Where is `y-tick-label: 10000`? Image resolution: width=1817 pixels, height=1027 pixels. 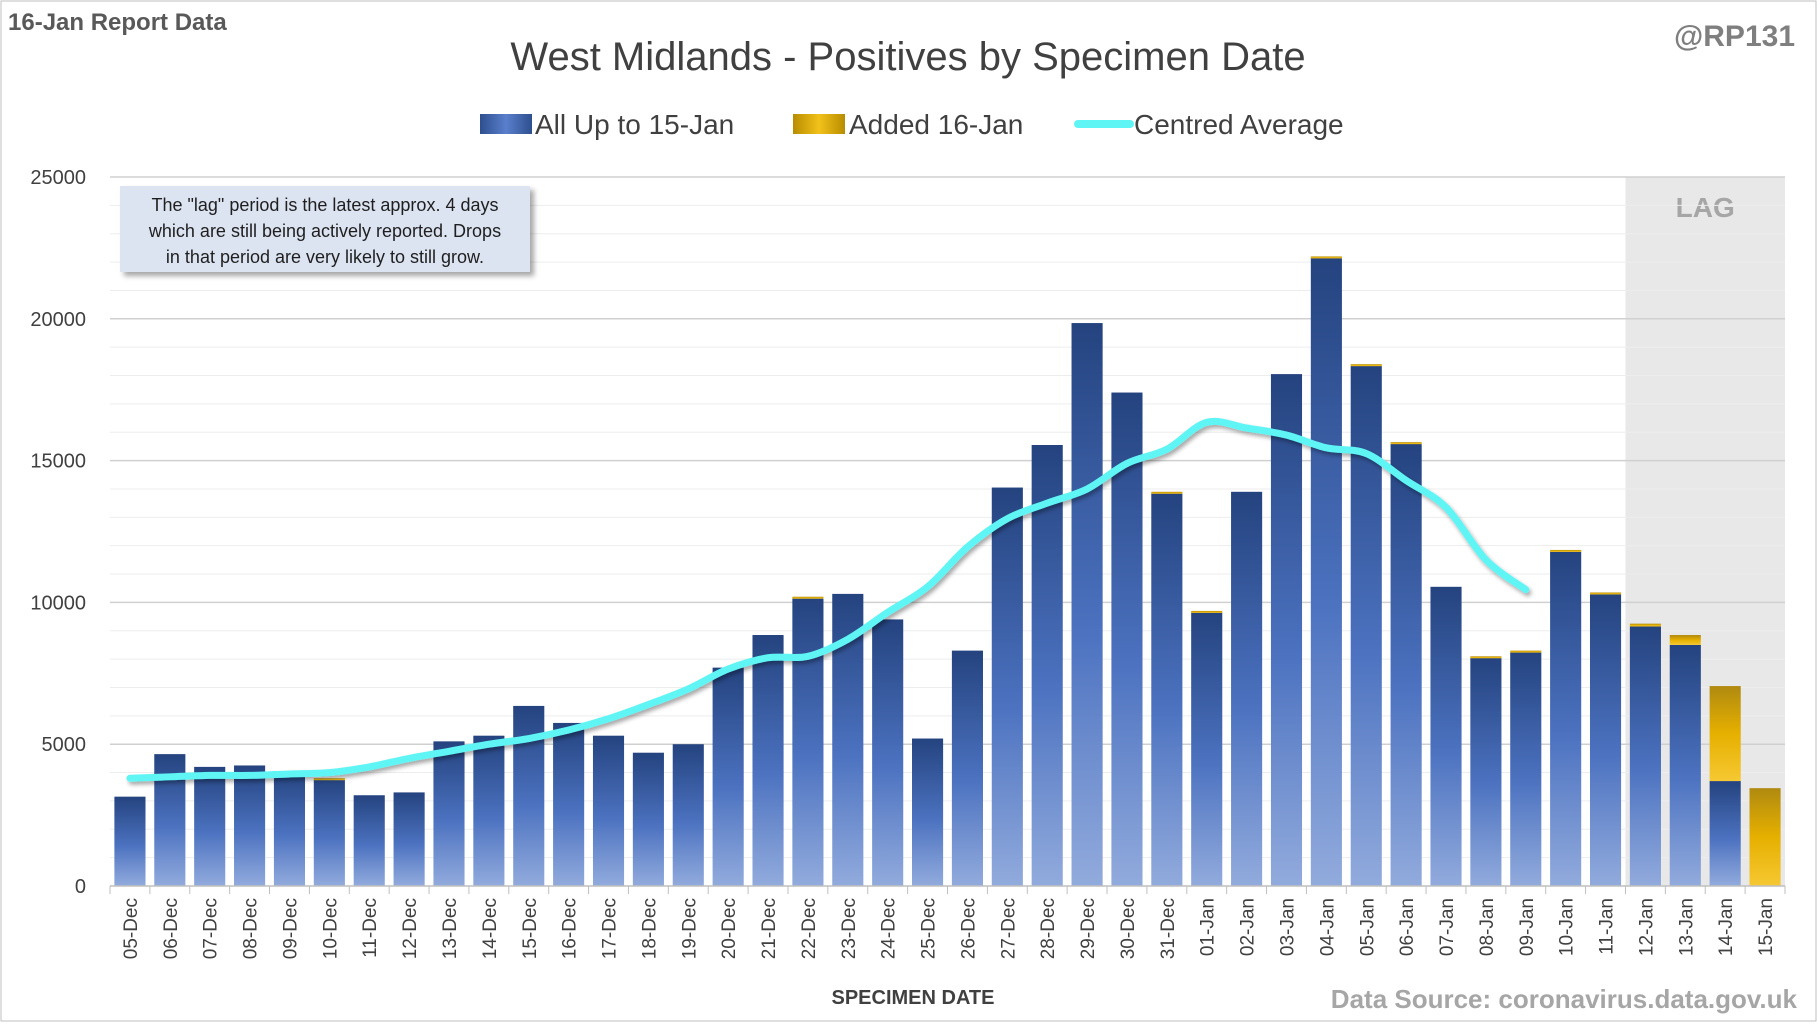
y-tick-label: 10000 is located at coordinates (58, 603).